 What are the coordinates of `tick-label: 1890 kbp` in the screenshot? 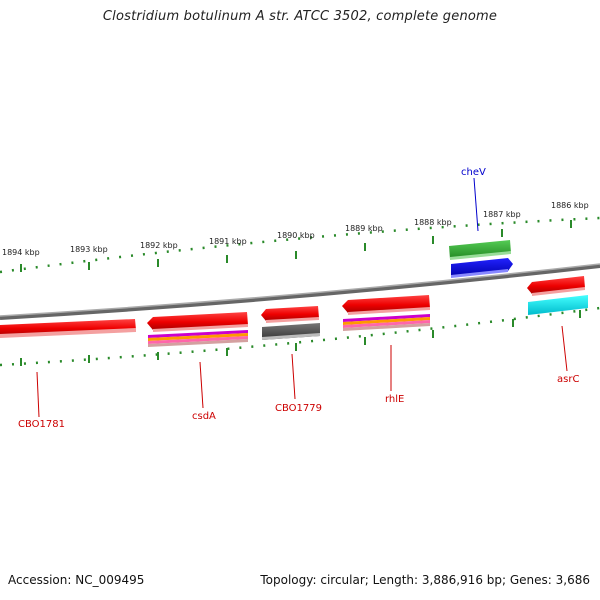 It's located at (296, 235).